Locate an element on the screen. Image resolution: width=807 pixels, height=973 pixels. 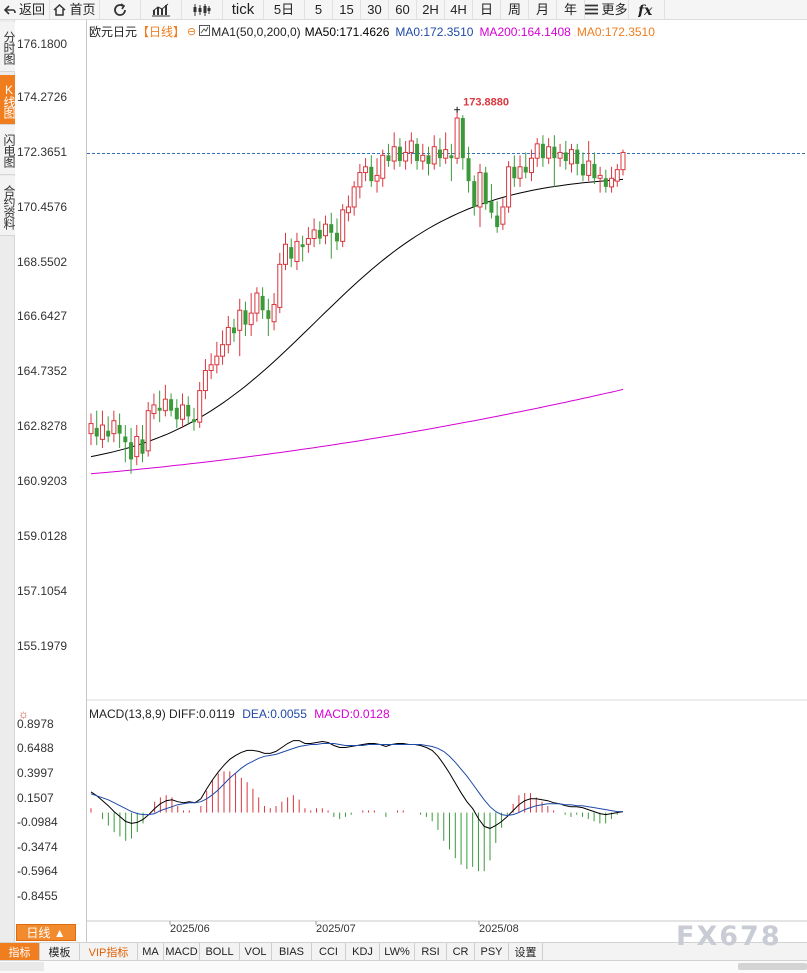
indicator-tab: 设置 is located at coordinates (526, 951).